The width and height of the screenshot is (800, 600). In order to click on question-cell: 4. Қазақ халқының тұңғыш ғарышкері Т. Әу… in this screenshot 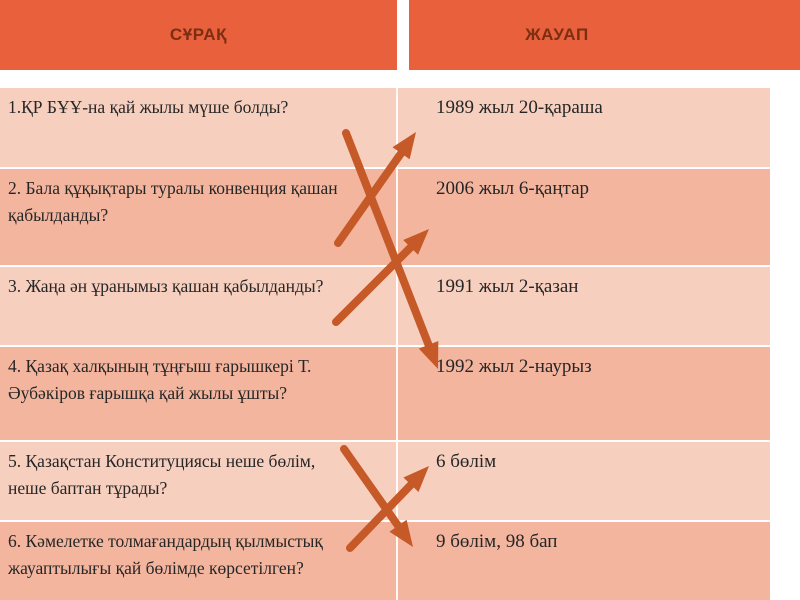, I will do `click(199, 393)`.